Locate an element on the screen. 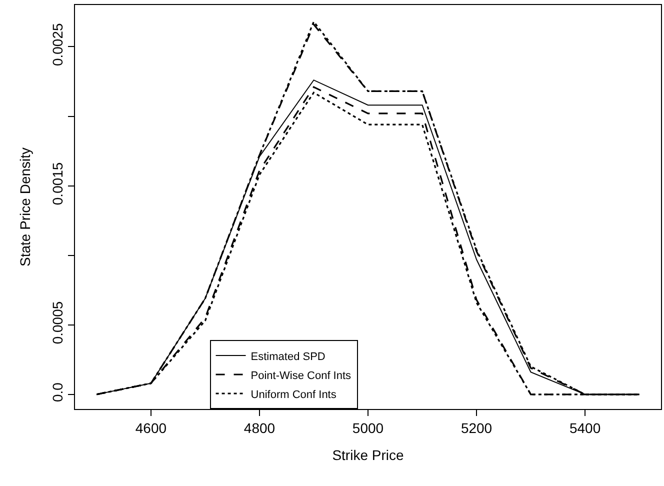 The height and width of the screenshot is (486, 664). x-tick-label: 5200 is located at coordinates (476, 428).